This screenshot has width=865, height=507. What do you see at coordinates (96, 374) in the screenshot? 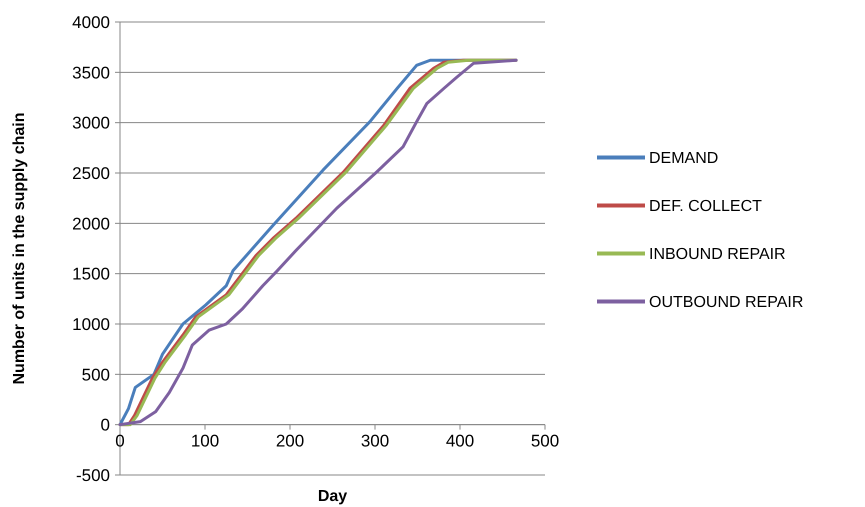
I see `y-tick-label: 500` at bounding box center [96, 374].